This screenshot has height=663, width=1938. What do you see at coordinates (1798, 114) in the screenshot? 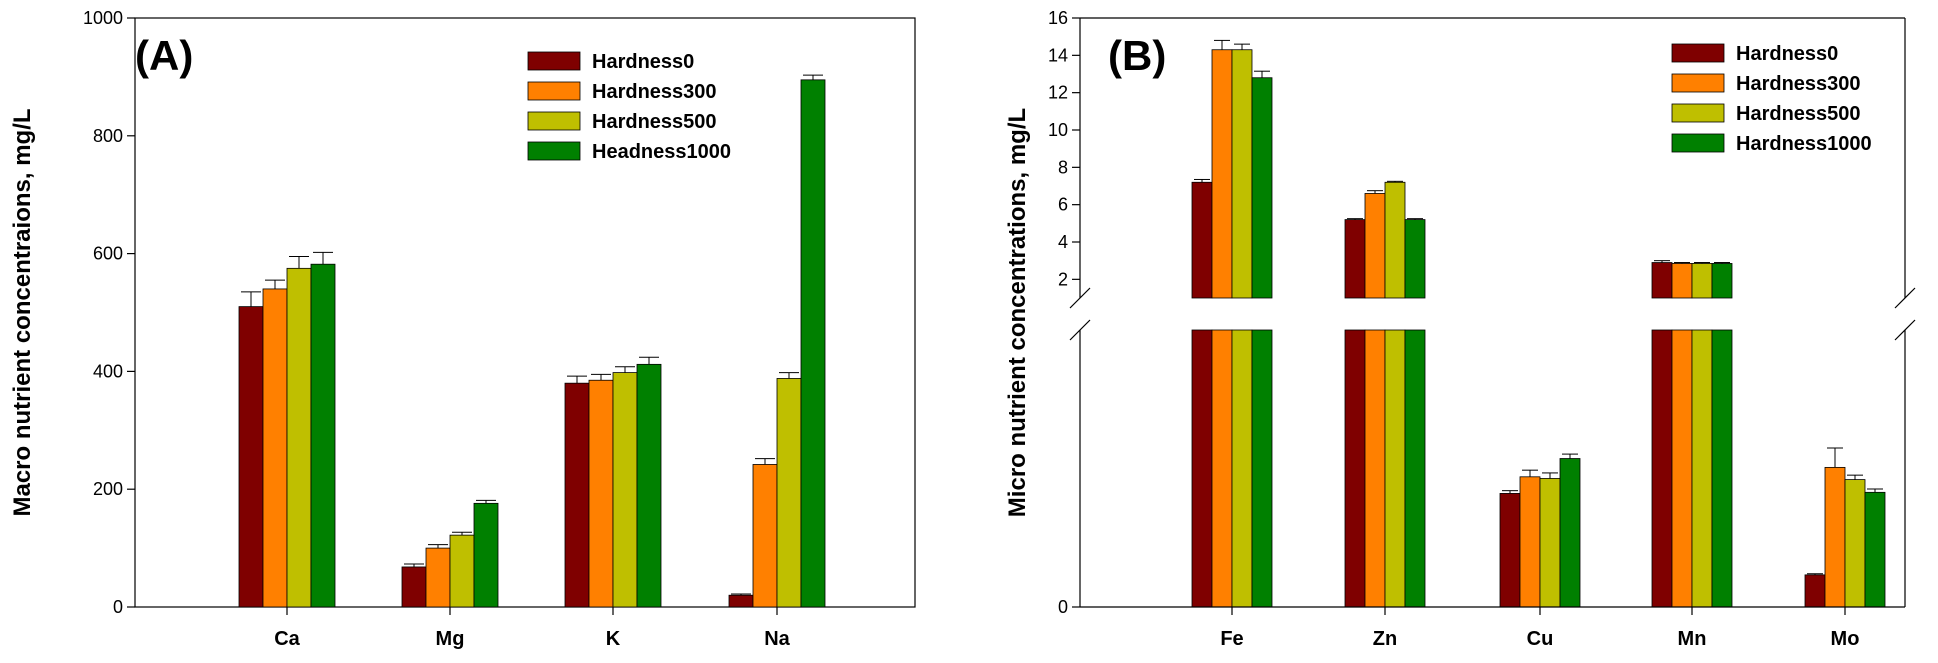
I see `panel-b-legend-label: Hardness500` at bounding box center [1798, 114].